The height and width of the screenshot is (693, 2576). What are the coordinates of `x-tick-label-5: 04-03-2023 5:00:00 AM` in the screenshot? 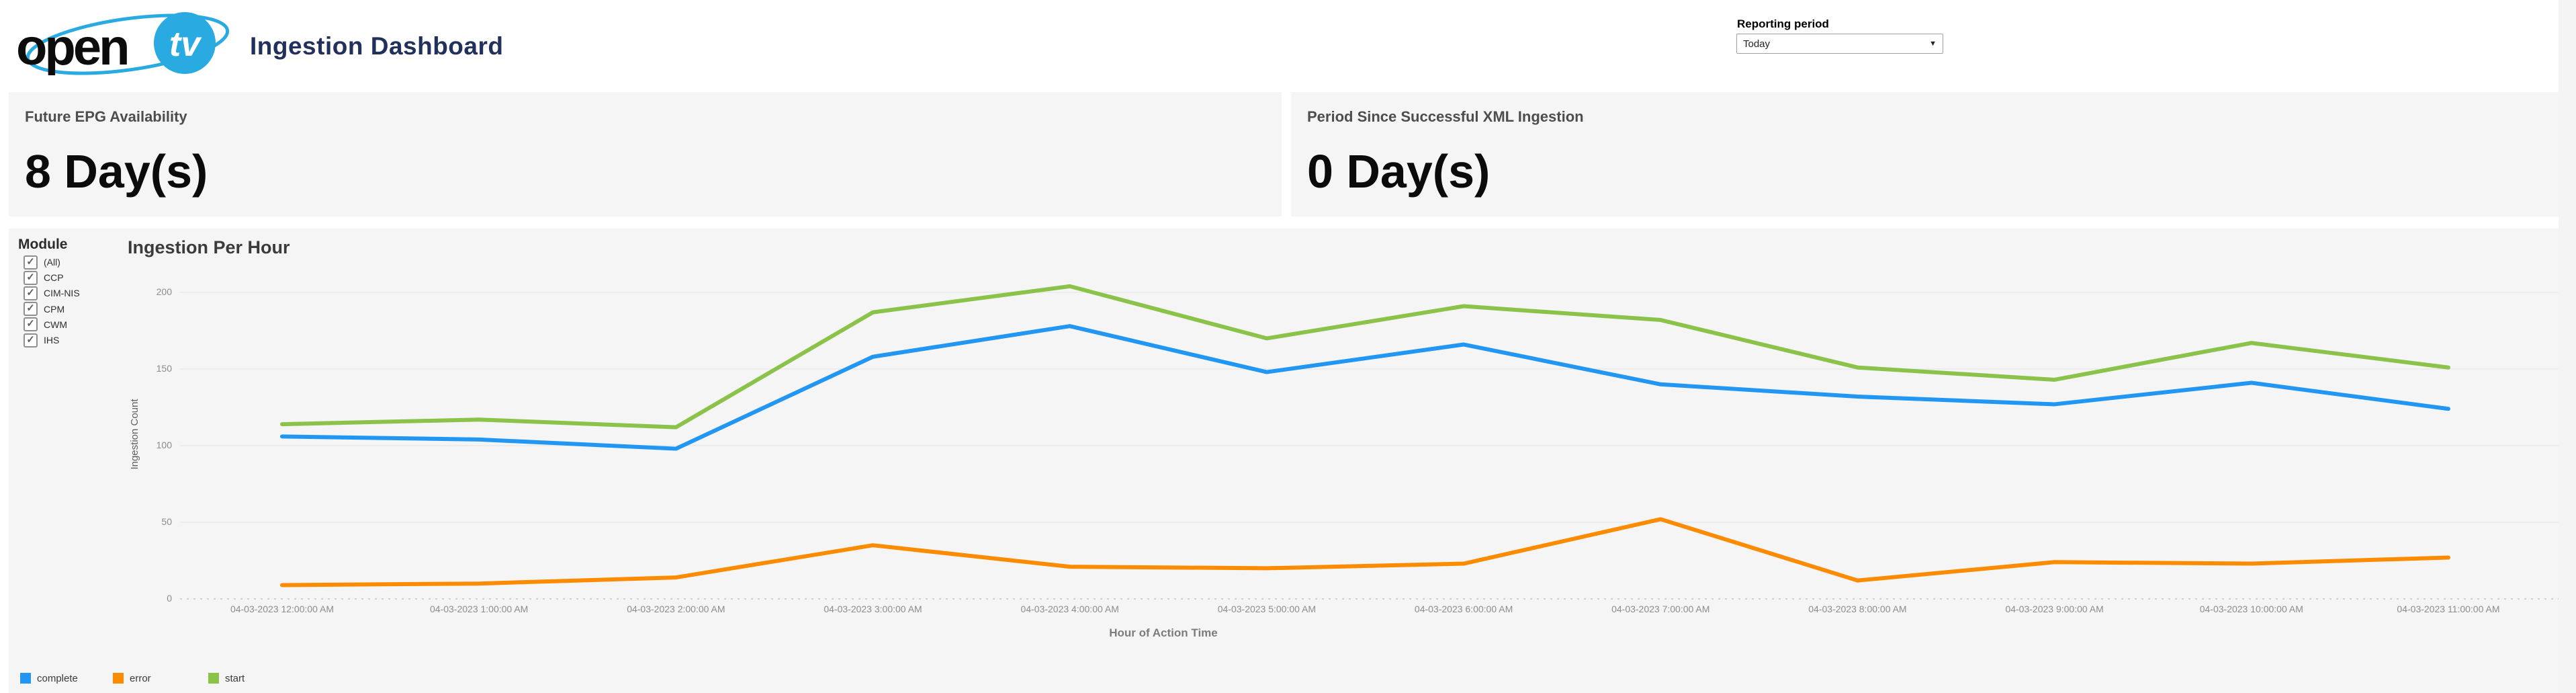 It's located at (1267, 609).